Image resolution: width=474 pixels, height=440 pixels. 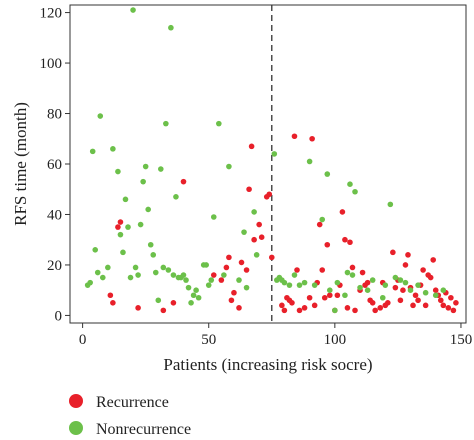 I want to click on y-tick-label: 100, so click(x=51, y=64).